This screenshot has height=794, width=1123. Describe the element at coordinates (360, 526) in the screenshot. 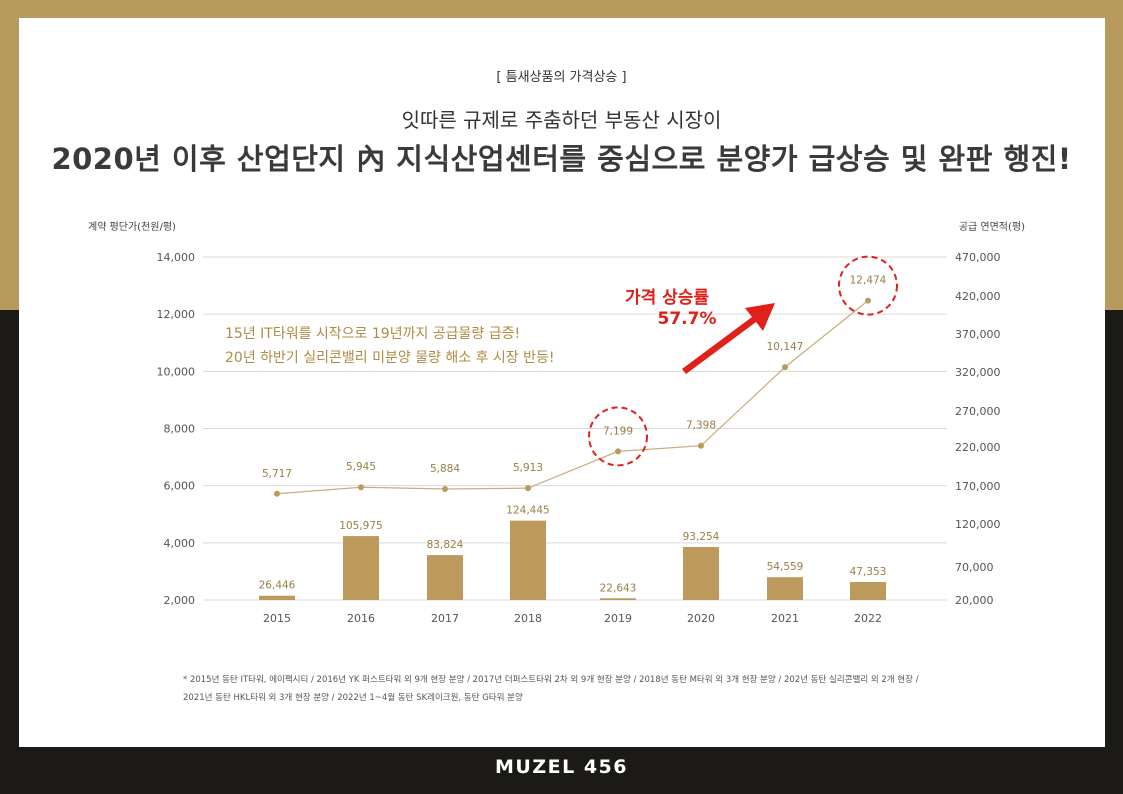

I see `bar-data-label: 105,975` at that location.